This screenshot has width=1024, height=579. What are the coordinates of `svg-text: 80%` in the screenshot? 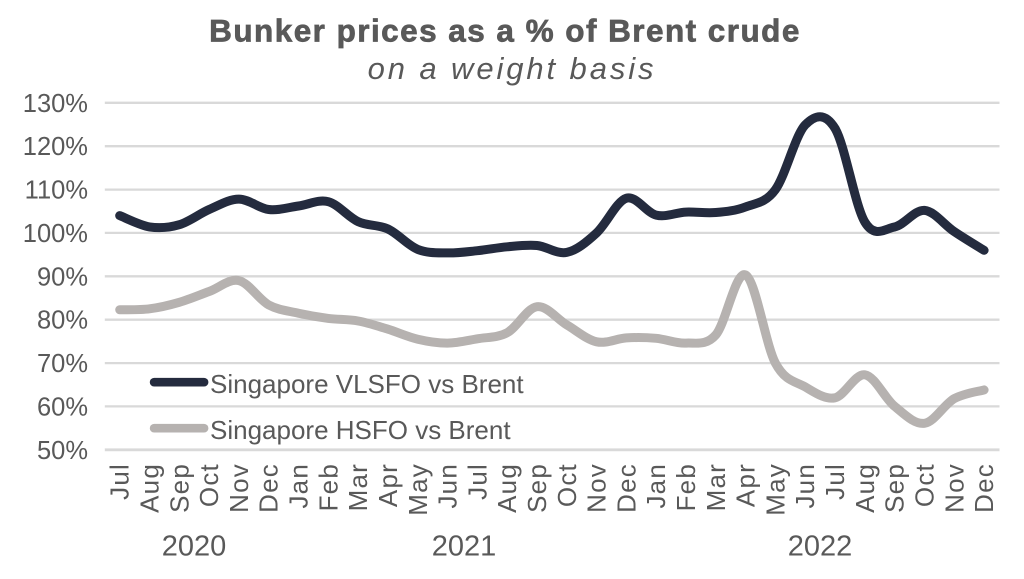 It's located at (62, 321).